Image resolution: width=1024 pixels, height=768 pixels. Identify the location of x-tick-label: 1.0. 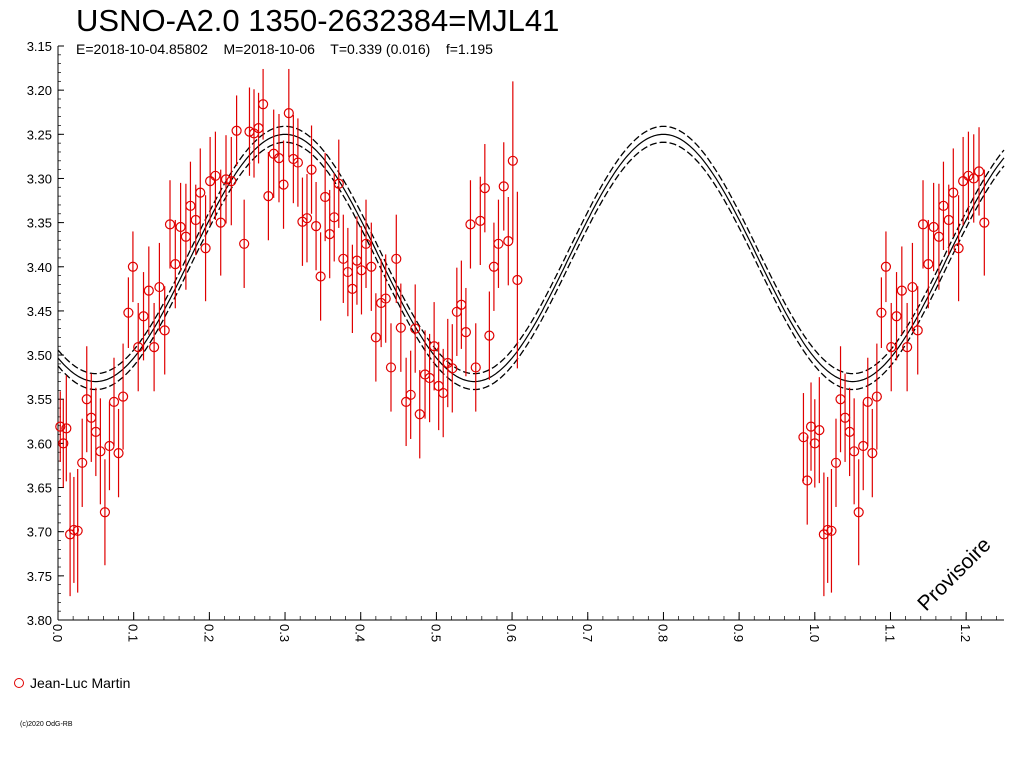
(814, 633).